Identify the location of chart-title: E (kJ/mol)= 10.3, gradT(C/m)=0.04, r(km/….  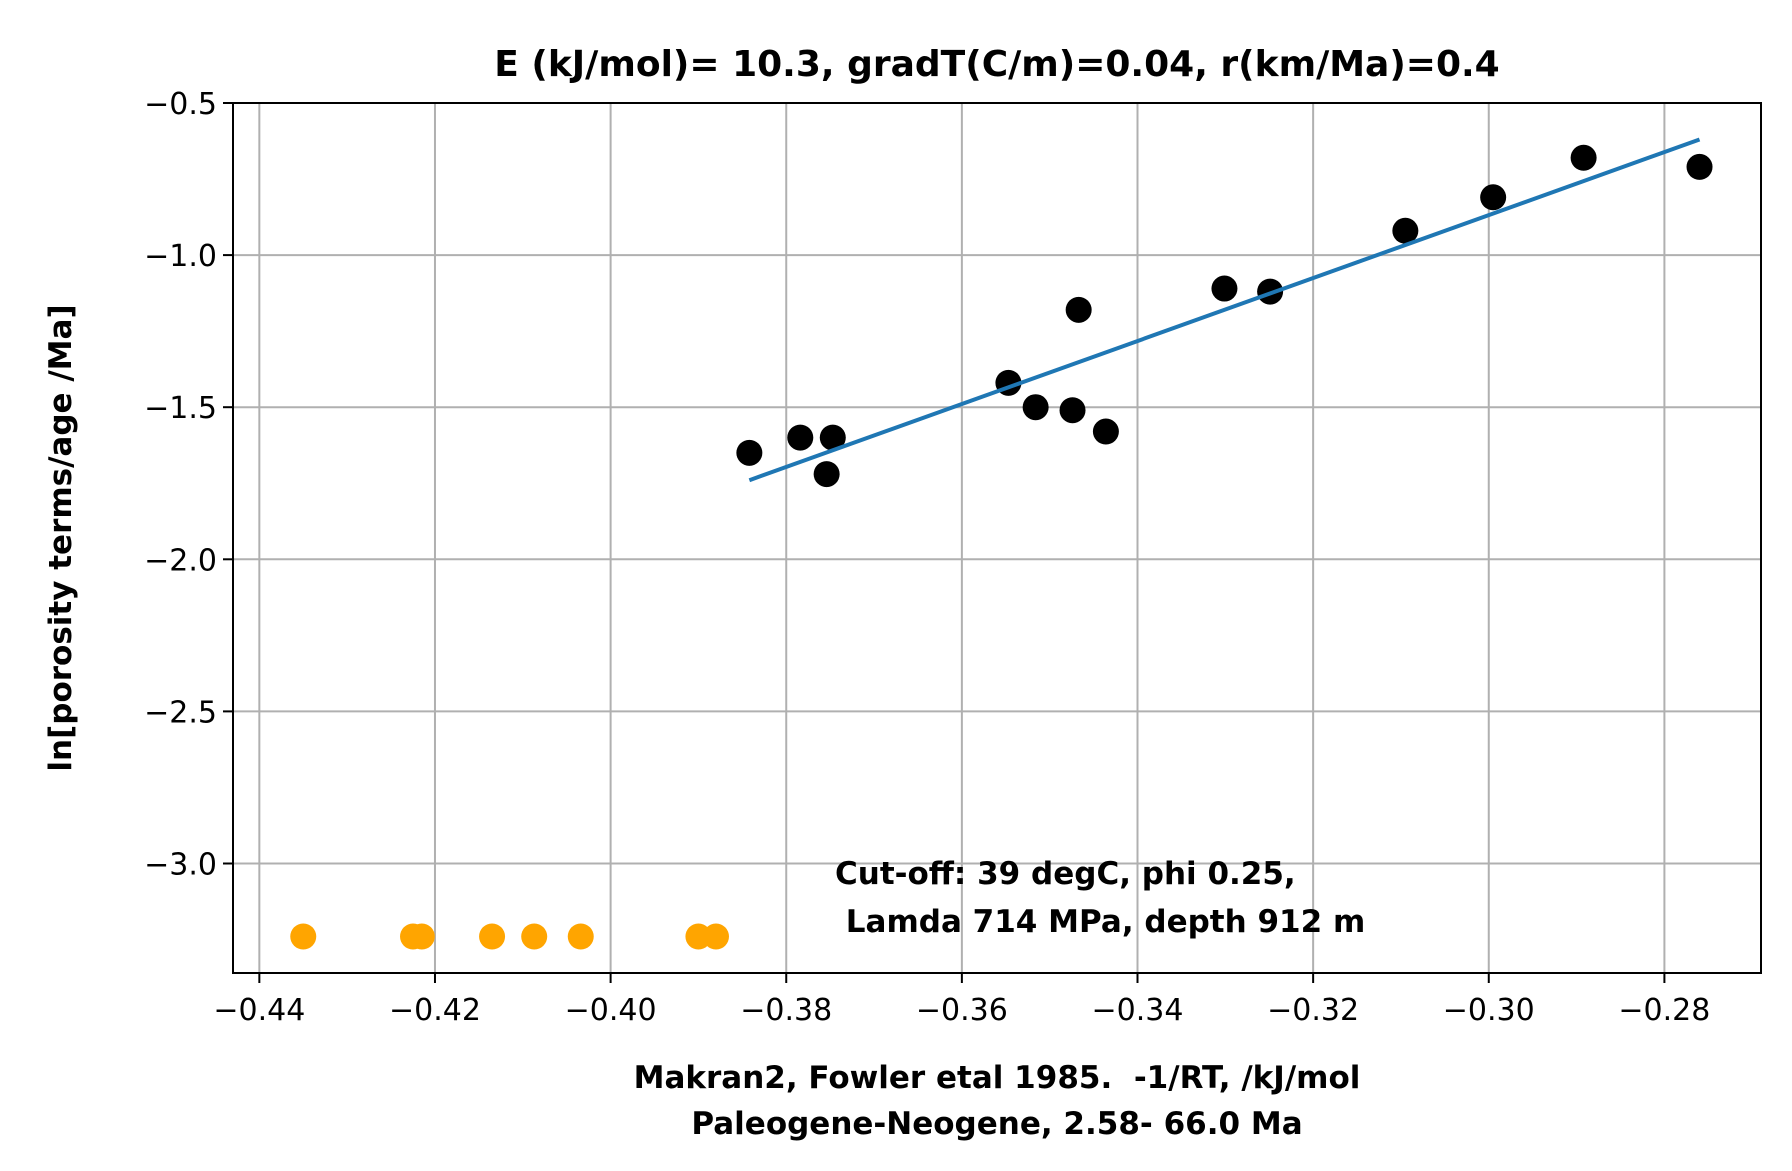
(996, 64).